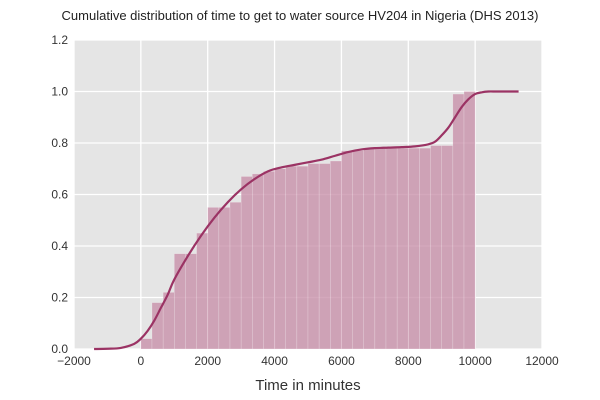 This screenshot has height=400, width=600. Describe the element at coordinates (74, 361) in the screenshot. I see `x-tick-label-0: −2000` at that location.